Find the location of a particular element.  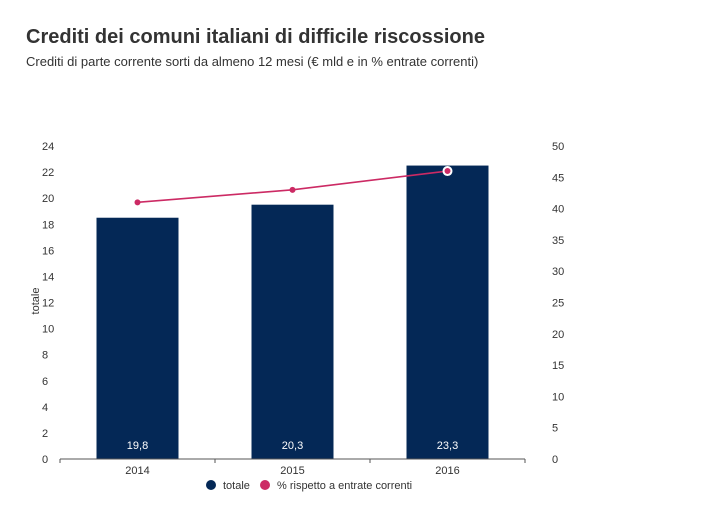

right-tick-label: 10 is located at coordinates (558, 397).